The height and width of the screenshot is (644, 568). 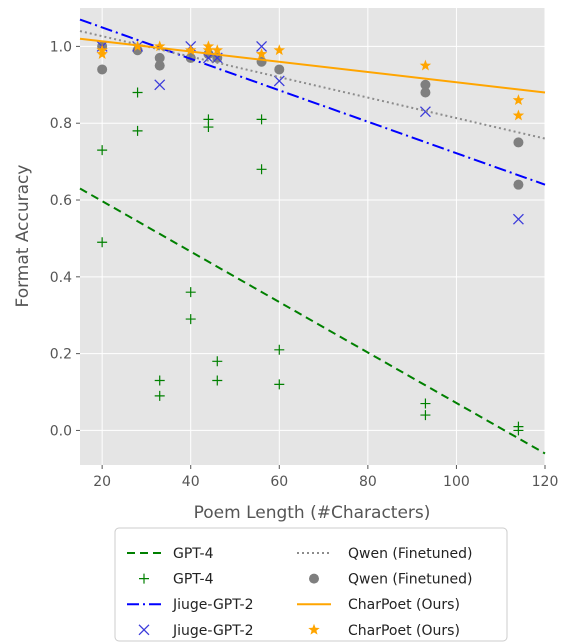 What do you see at coordinates (61, 47) in the screenshot?
I see `y-tick-label: 1.0` at bounding box center [61, 47].